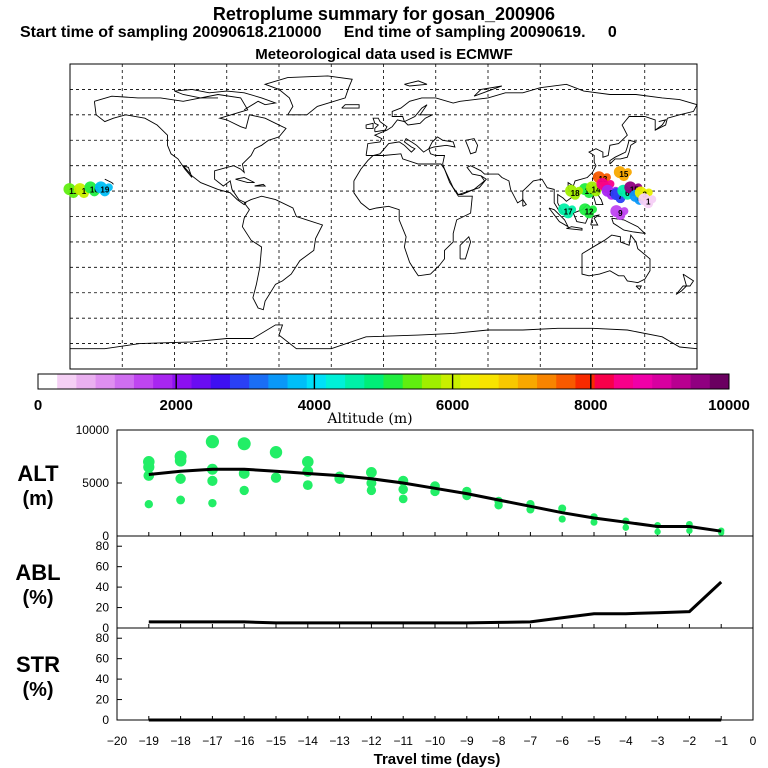 Image resolution: width=768 pixels, height=768 pixels. I want to click on x-tick-label: −2, so click(690, 741).